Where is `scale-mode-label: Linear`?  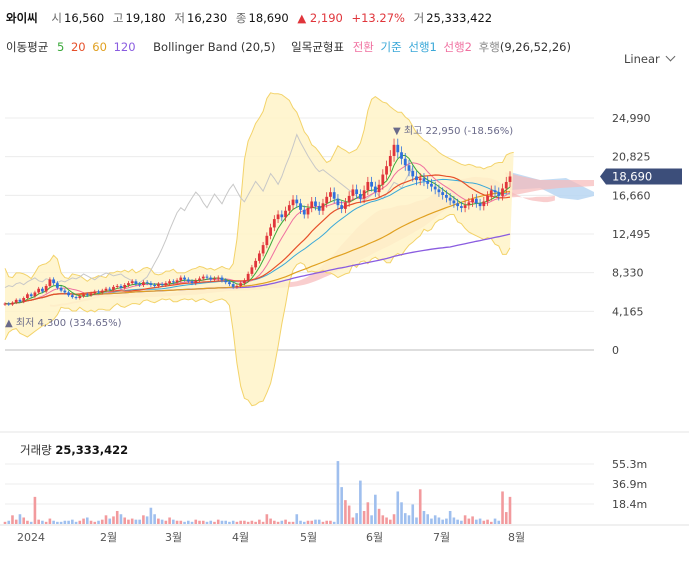 scale-mode-label: Linear is located at coordinates (642, 59).